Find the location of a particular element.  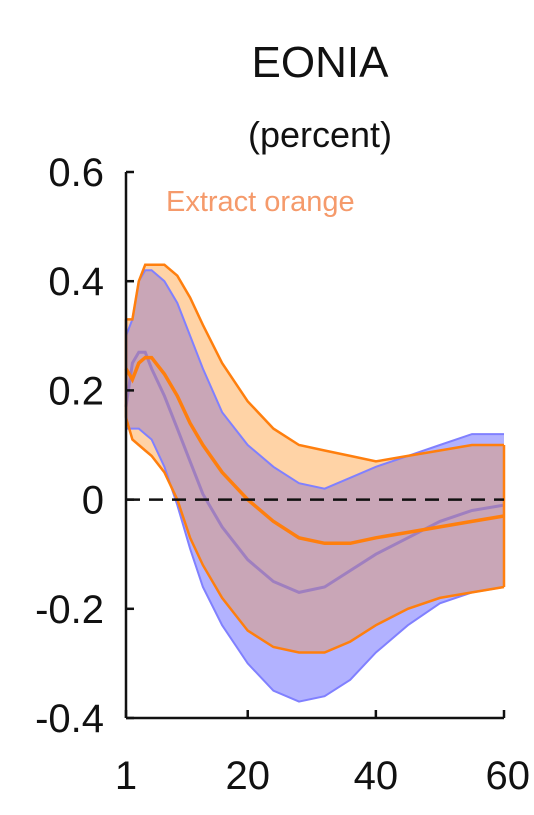

y-tick-label: 0 is located at coordinates (93, 501).